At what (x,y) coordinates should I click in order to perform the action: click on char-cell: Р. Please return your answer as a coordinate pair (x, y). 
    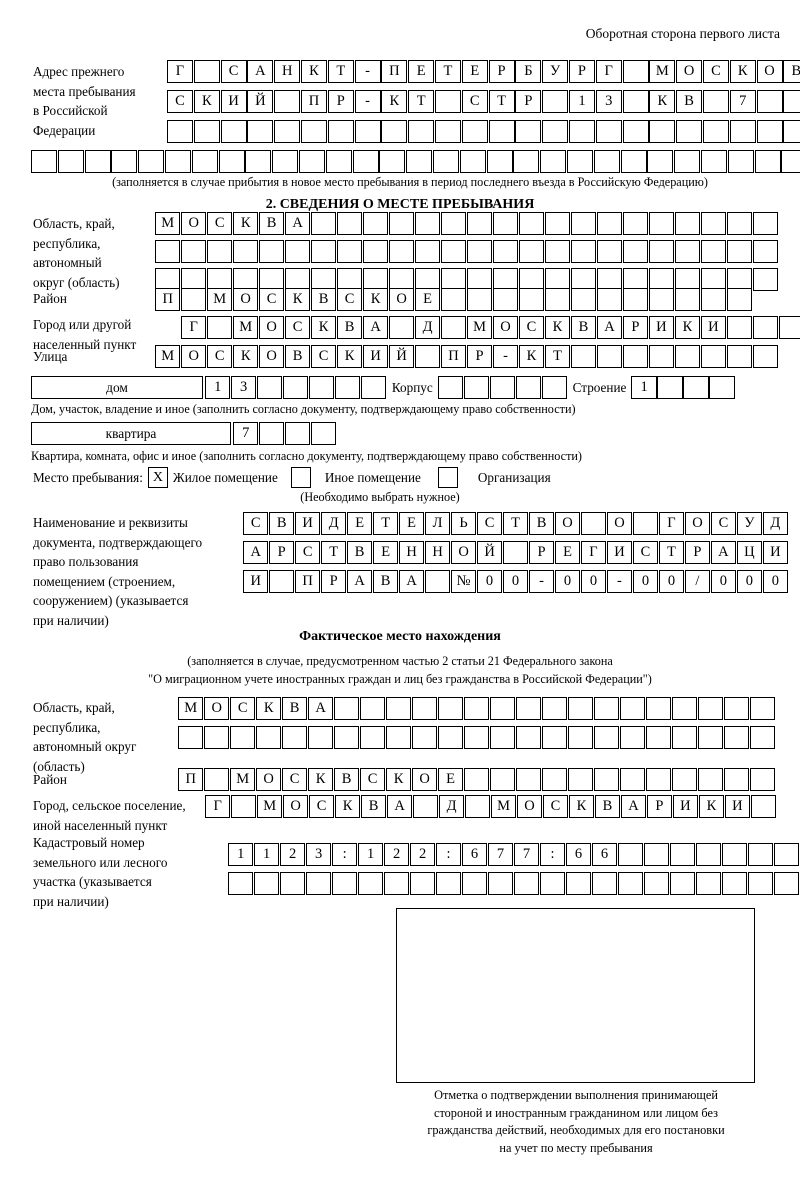
    Looking at the image, I should click on (697, 552).